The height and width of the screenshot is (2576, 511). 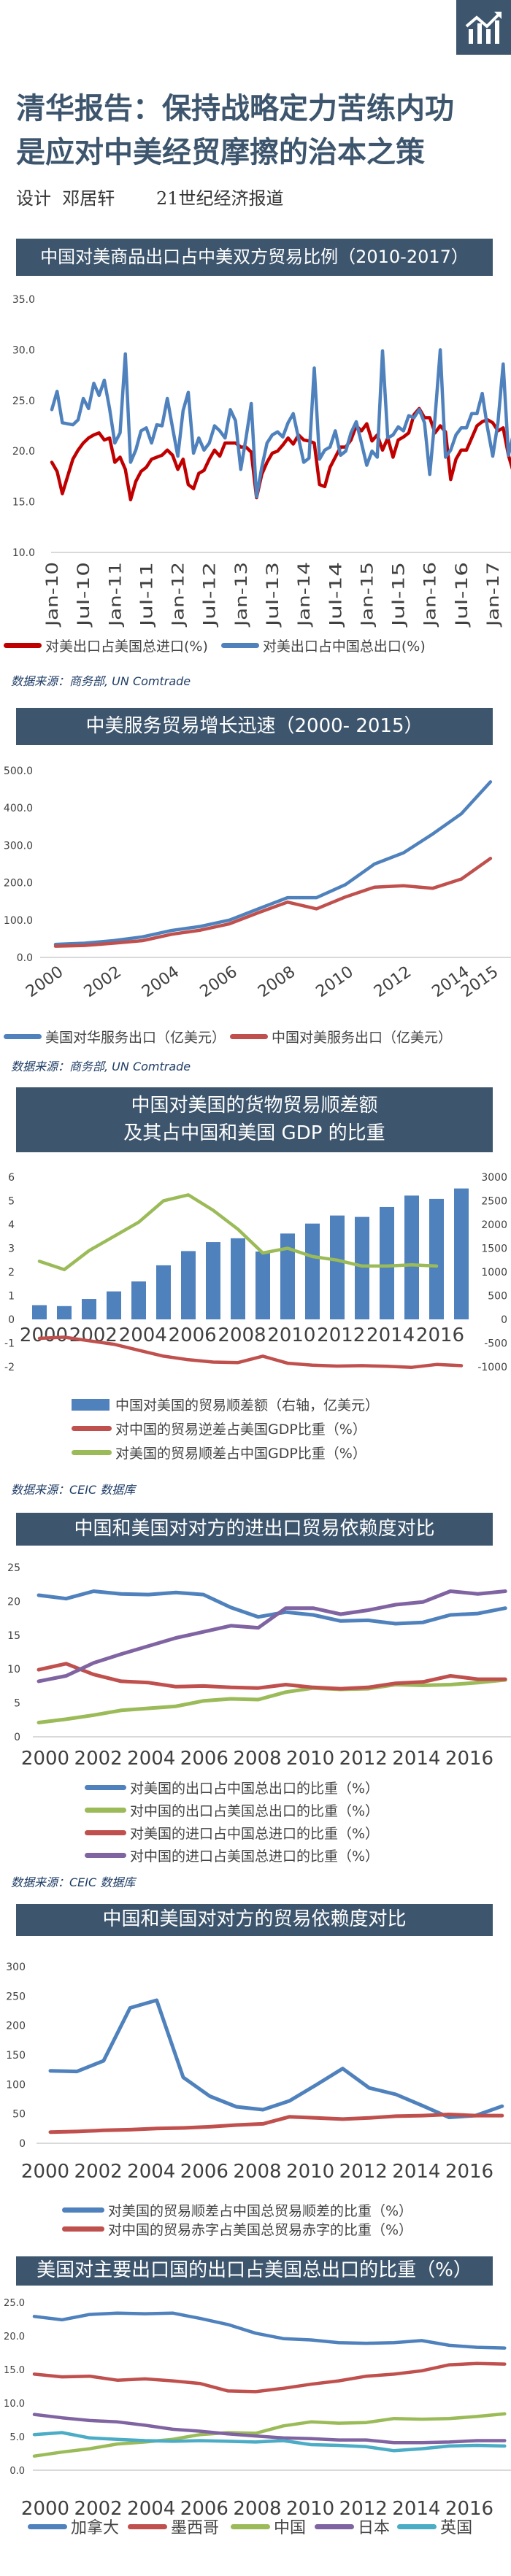 What do you see at coordinates (495, 1344) in the screenshot?
I see `y-right-tick-label: -500` at bounding box center [495, 1344].